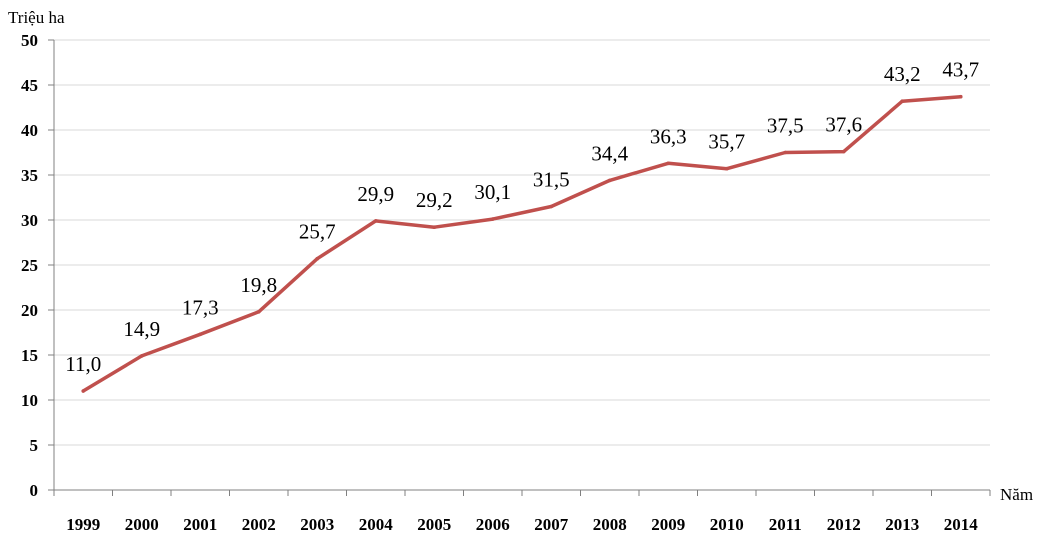 The height and width of the screenshot is (550, 1045). Describe the element at coordinates (29, 220) in the screenshot. I see `y-tick-label: 30` at that location.